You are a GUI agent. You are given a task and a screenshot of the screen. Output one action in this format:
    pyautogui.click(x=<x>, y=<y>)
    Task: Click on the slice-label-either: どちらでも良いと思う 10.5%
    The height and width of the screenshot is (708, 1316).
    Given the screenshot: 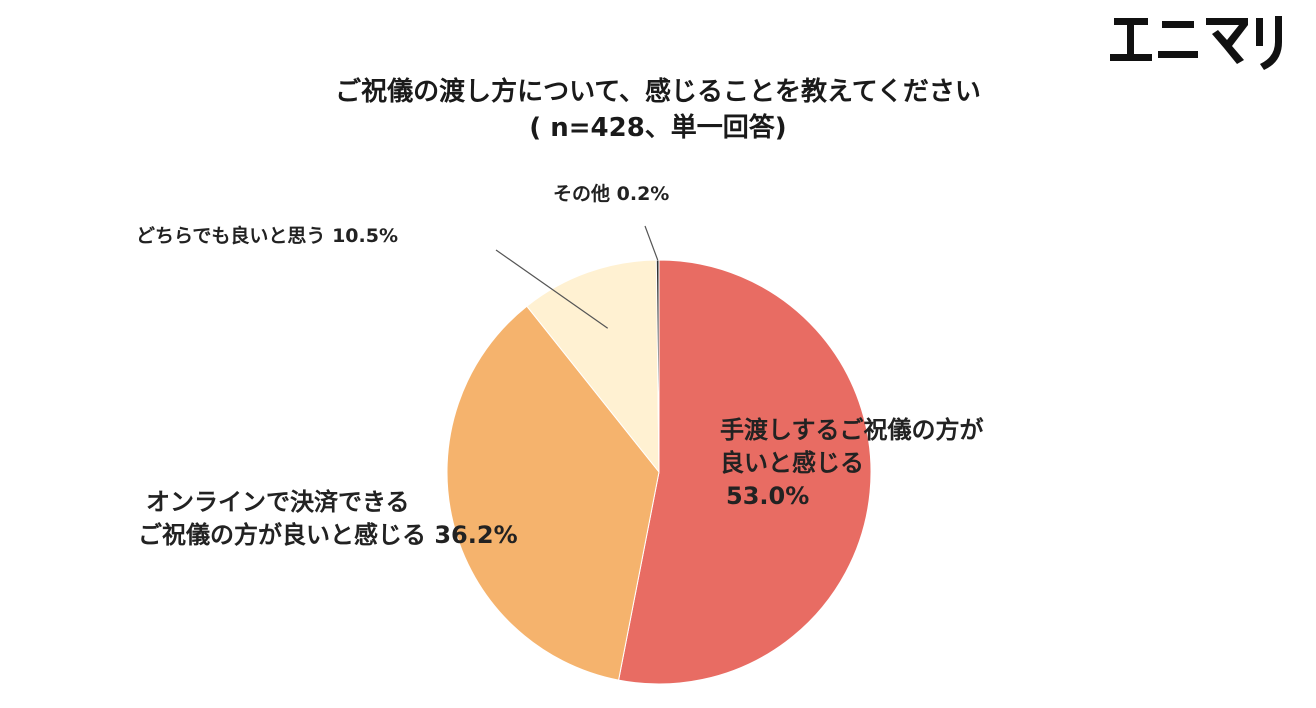 What is the action you would take?
    pyautogui.click(x=267, y=236)
    